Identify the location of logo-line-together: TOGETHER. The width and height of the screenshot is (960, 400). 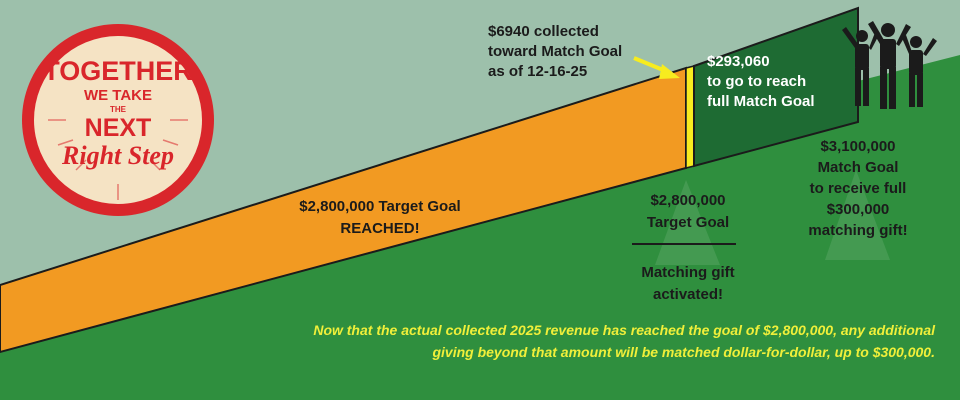
(118, 71).